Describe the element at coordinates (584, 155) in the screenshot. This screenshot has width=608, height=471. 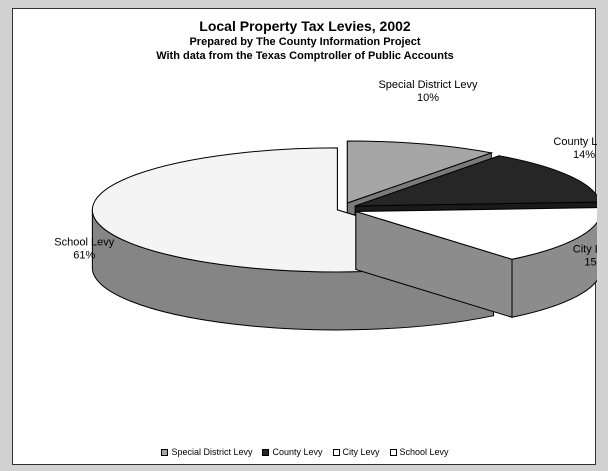
I see `slice-value-label-county: 14%` at that location.